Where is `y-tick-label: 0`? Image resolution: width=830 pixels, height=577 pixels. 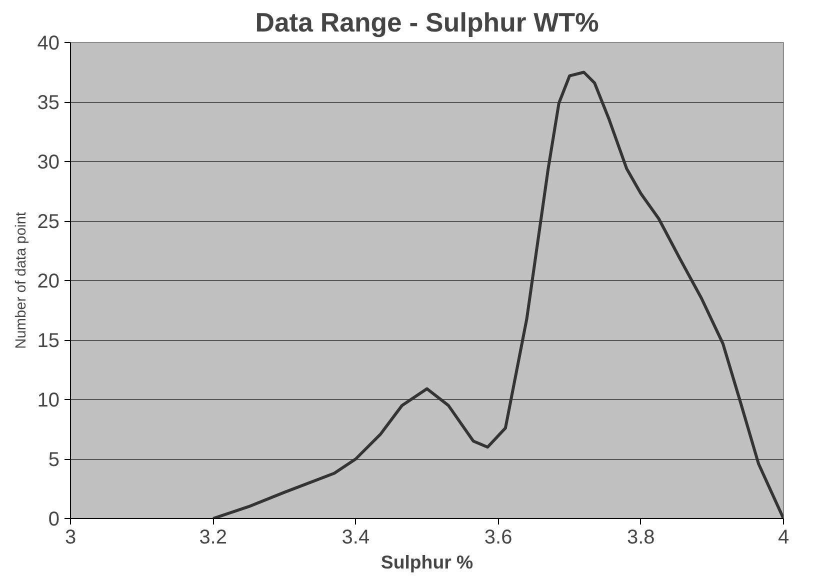
y-tick-label: 0 is located at coordinates (54, 519).